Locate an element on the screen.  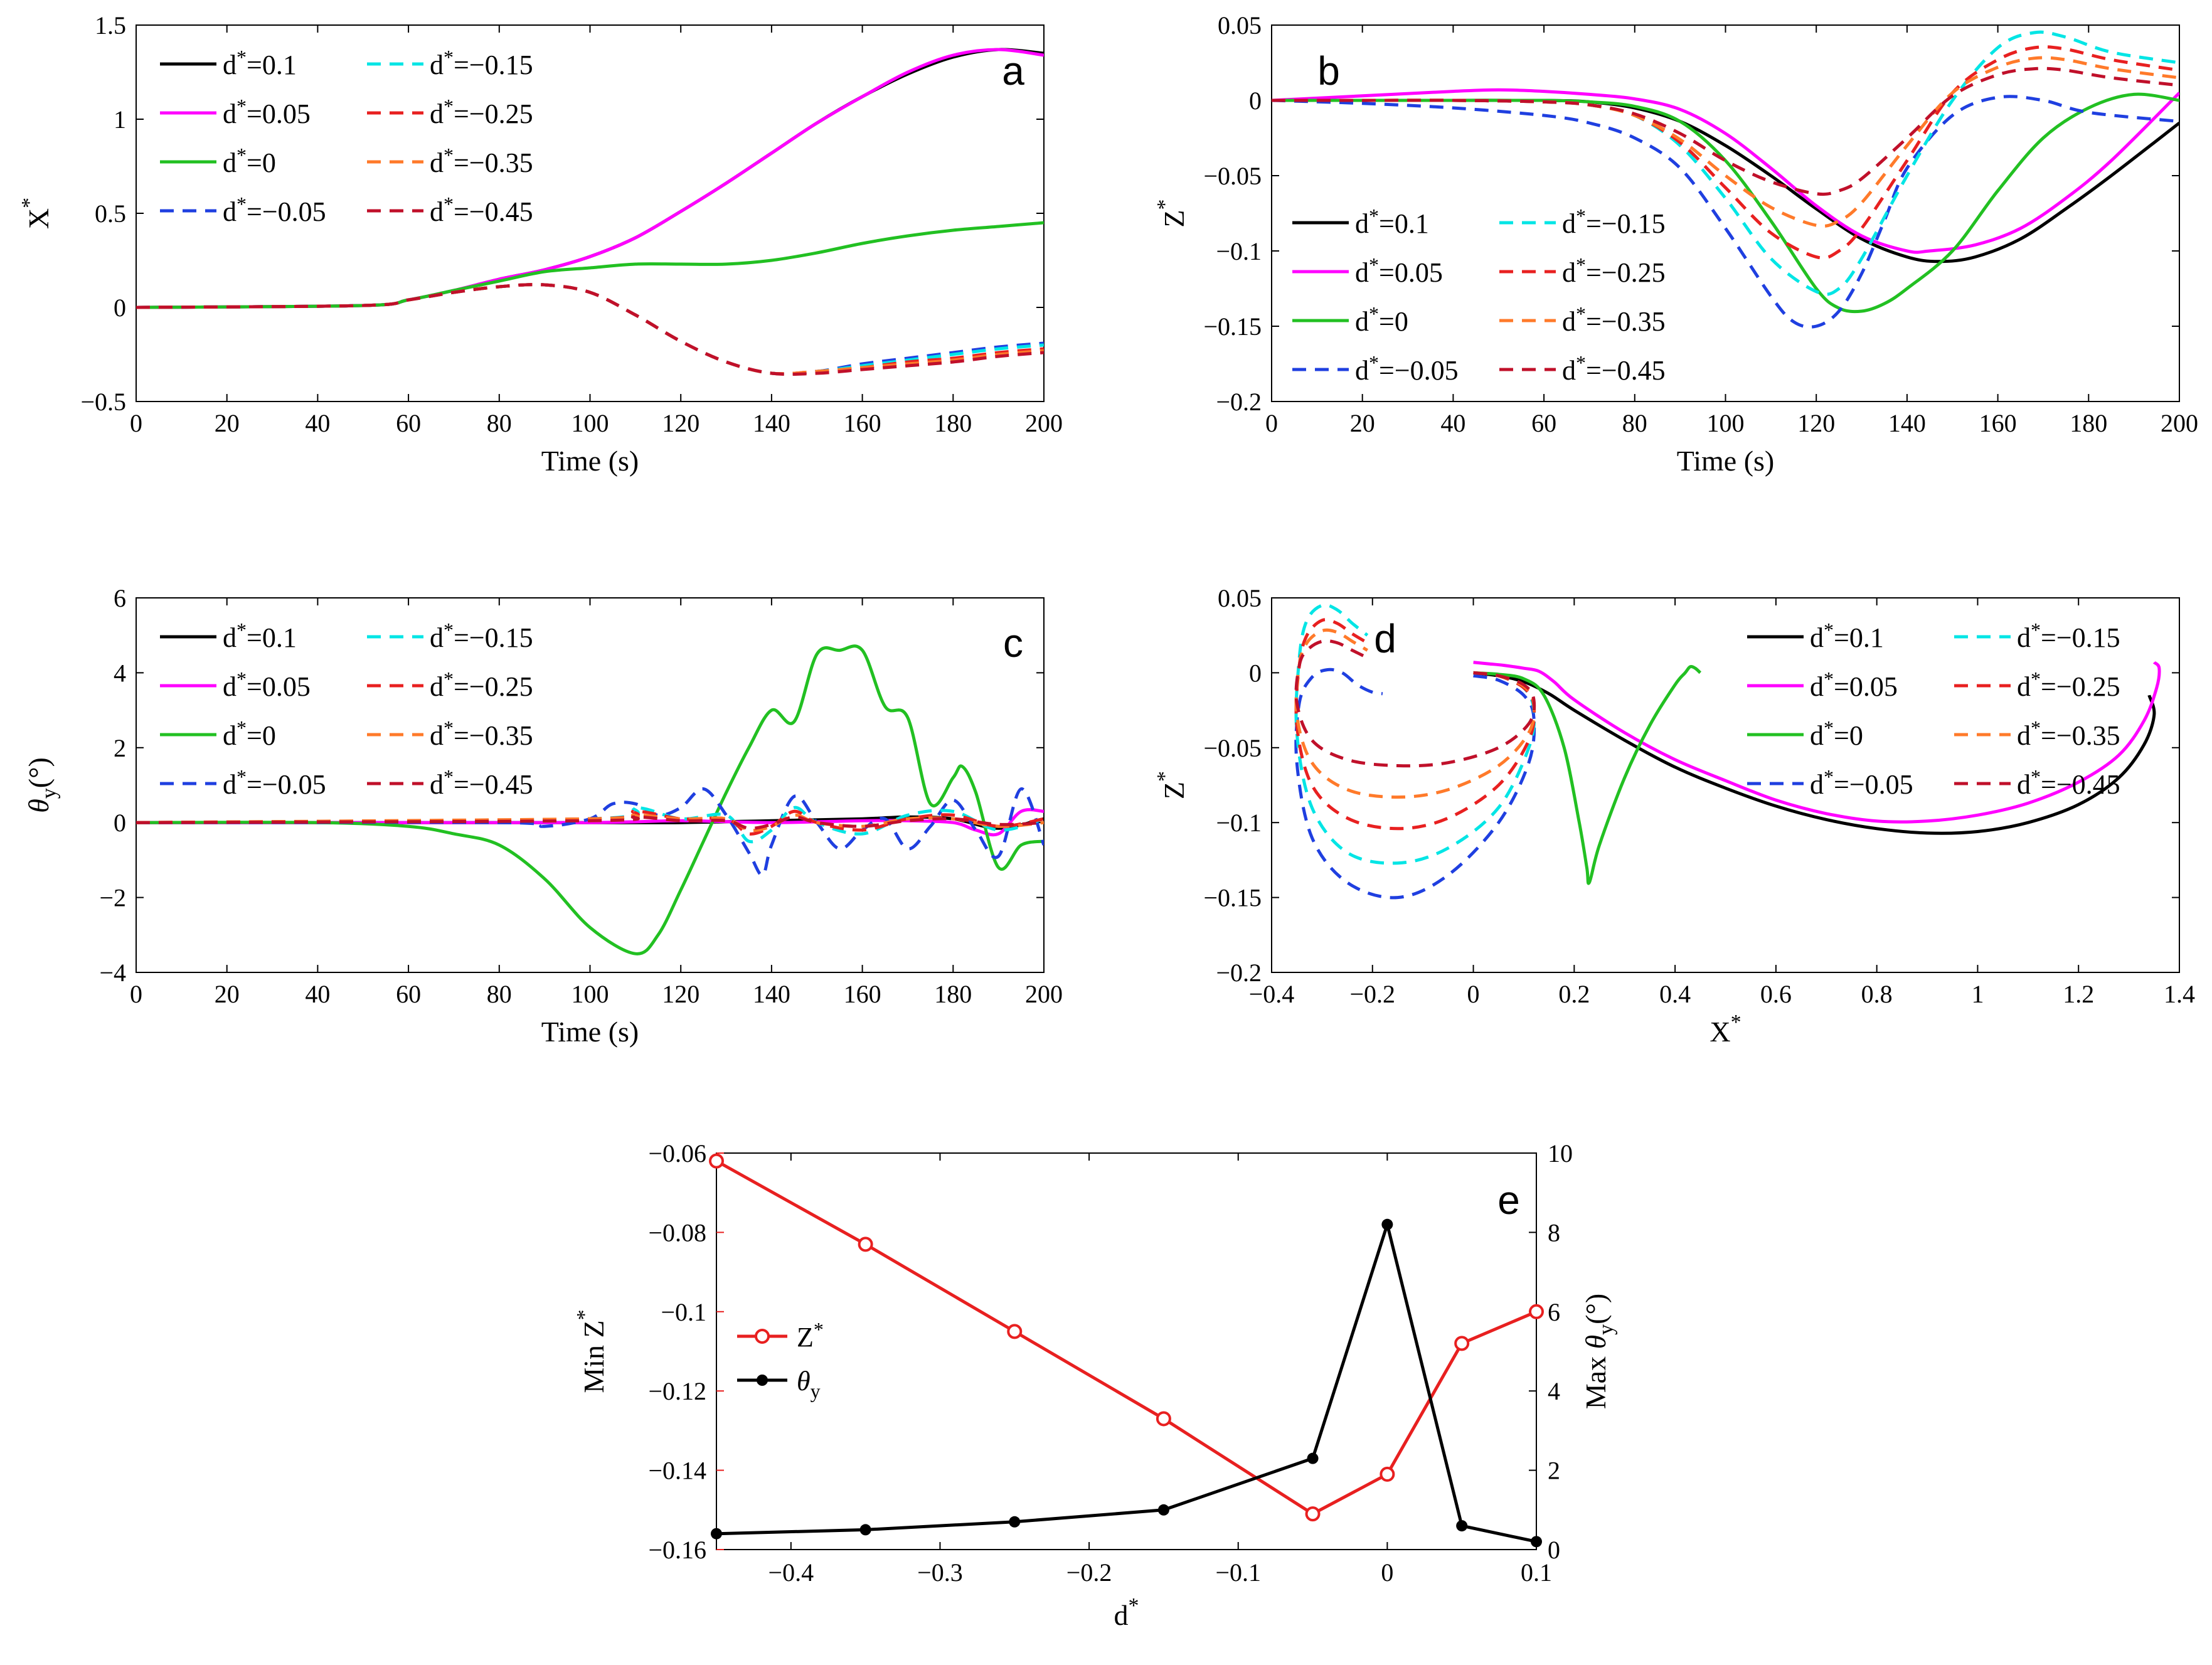
x-tick-label: 200 is located at coordinates (1044, 423).